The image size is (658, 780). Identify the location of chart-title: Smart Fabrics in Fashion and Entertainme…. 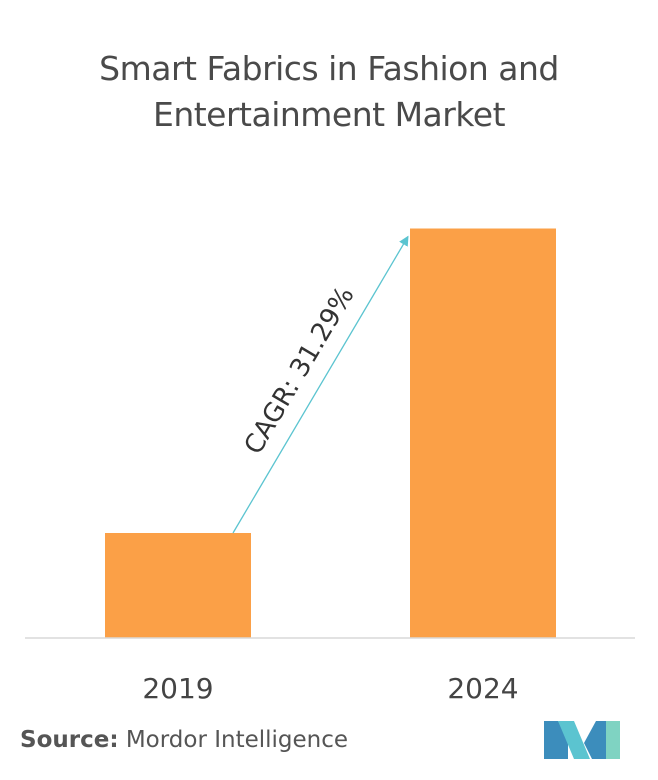
(329, 92).